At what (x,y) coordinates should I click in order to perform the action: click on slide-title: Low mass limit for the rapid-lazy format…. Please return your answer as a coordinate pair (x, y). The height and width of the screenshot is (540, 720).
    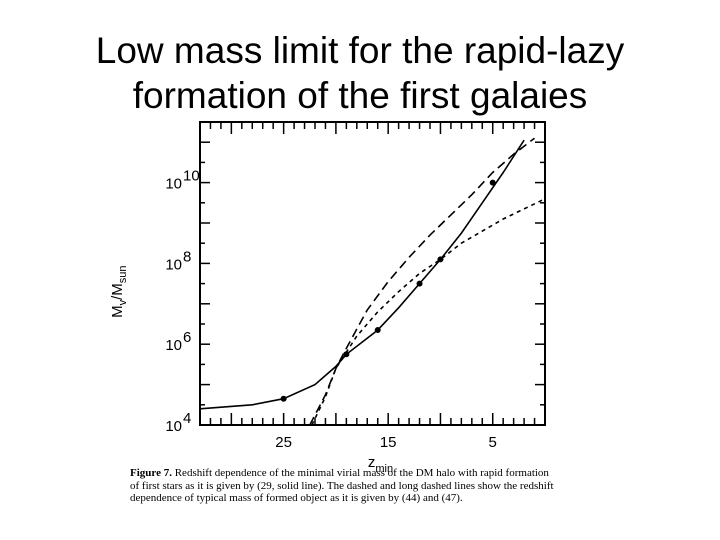
    Looking at the image, I should click on (360, 73).